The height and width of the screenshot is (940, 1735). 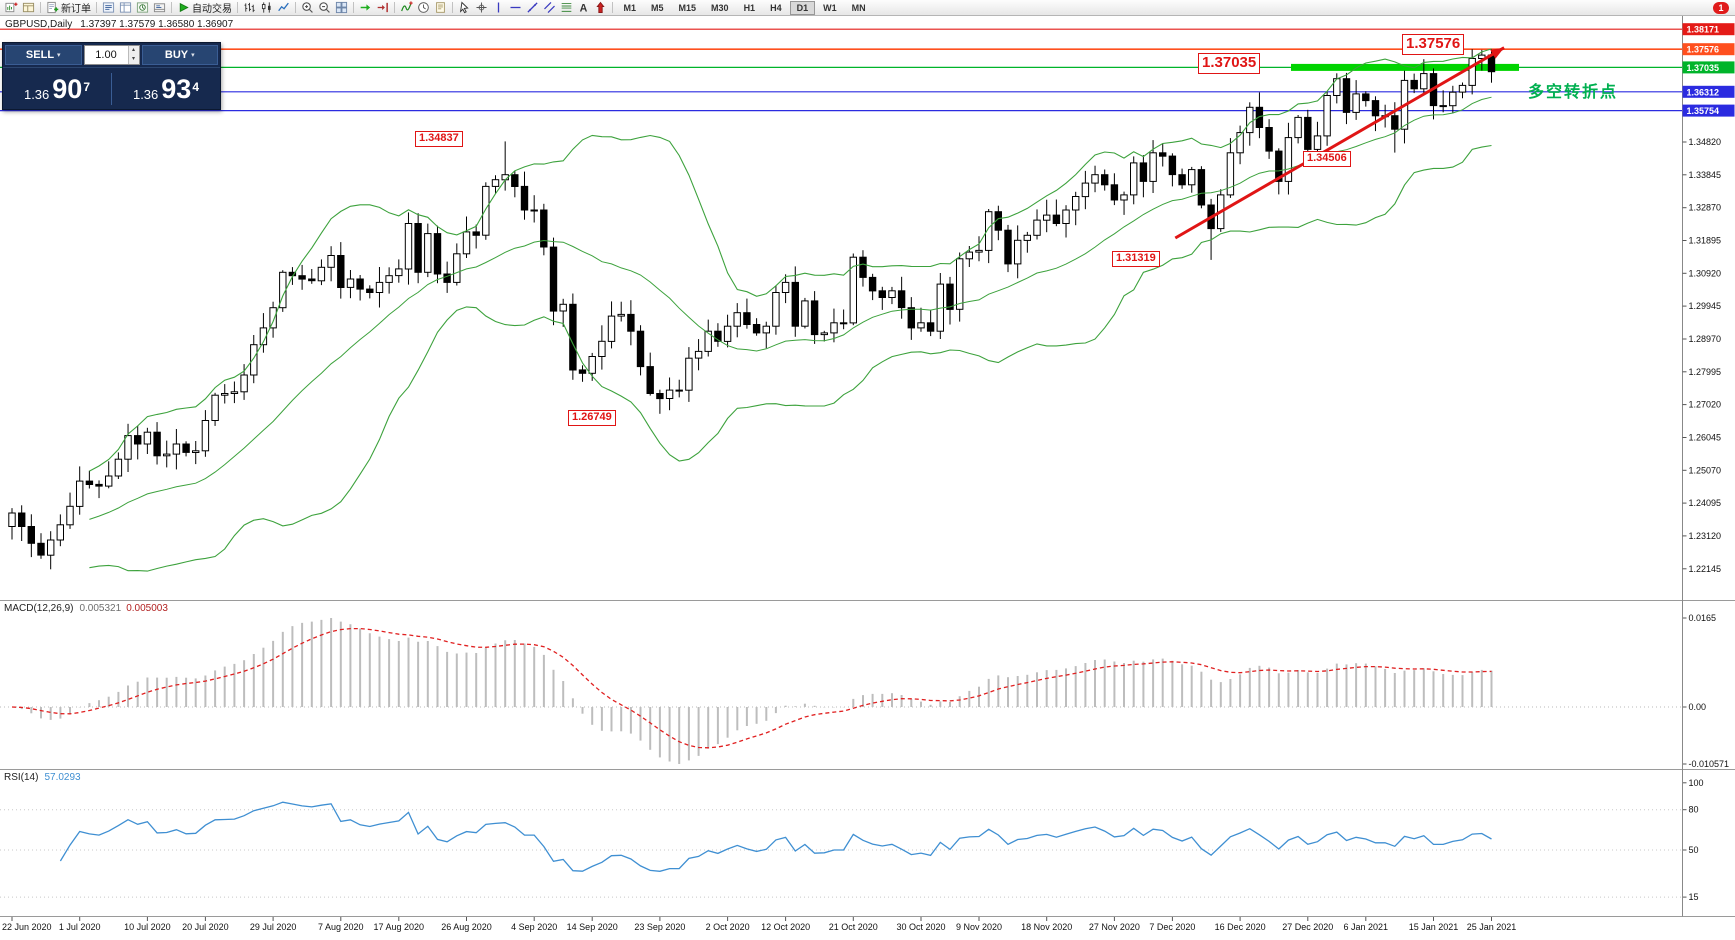 I want to click on order-plus-icon, so click(x=52, y=7).